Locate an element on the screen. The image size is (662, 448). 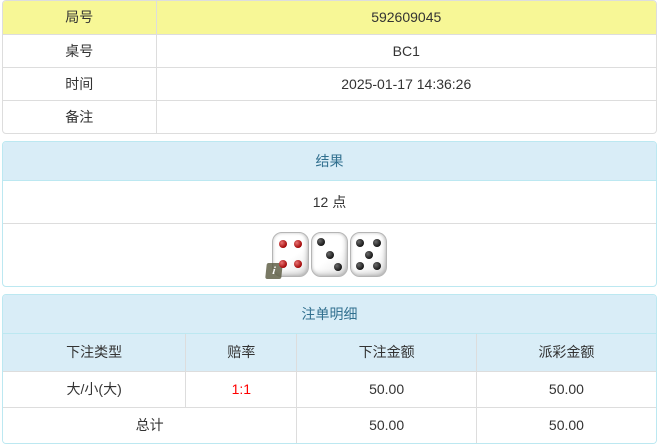
time-label: 时间 is located at coordinates (80, 84).